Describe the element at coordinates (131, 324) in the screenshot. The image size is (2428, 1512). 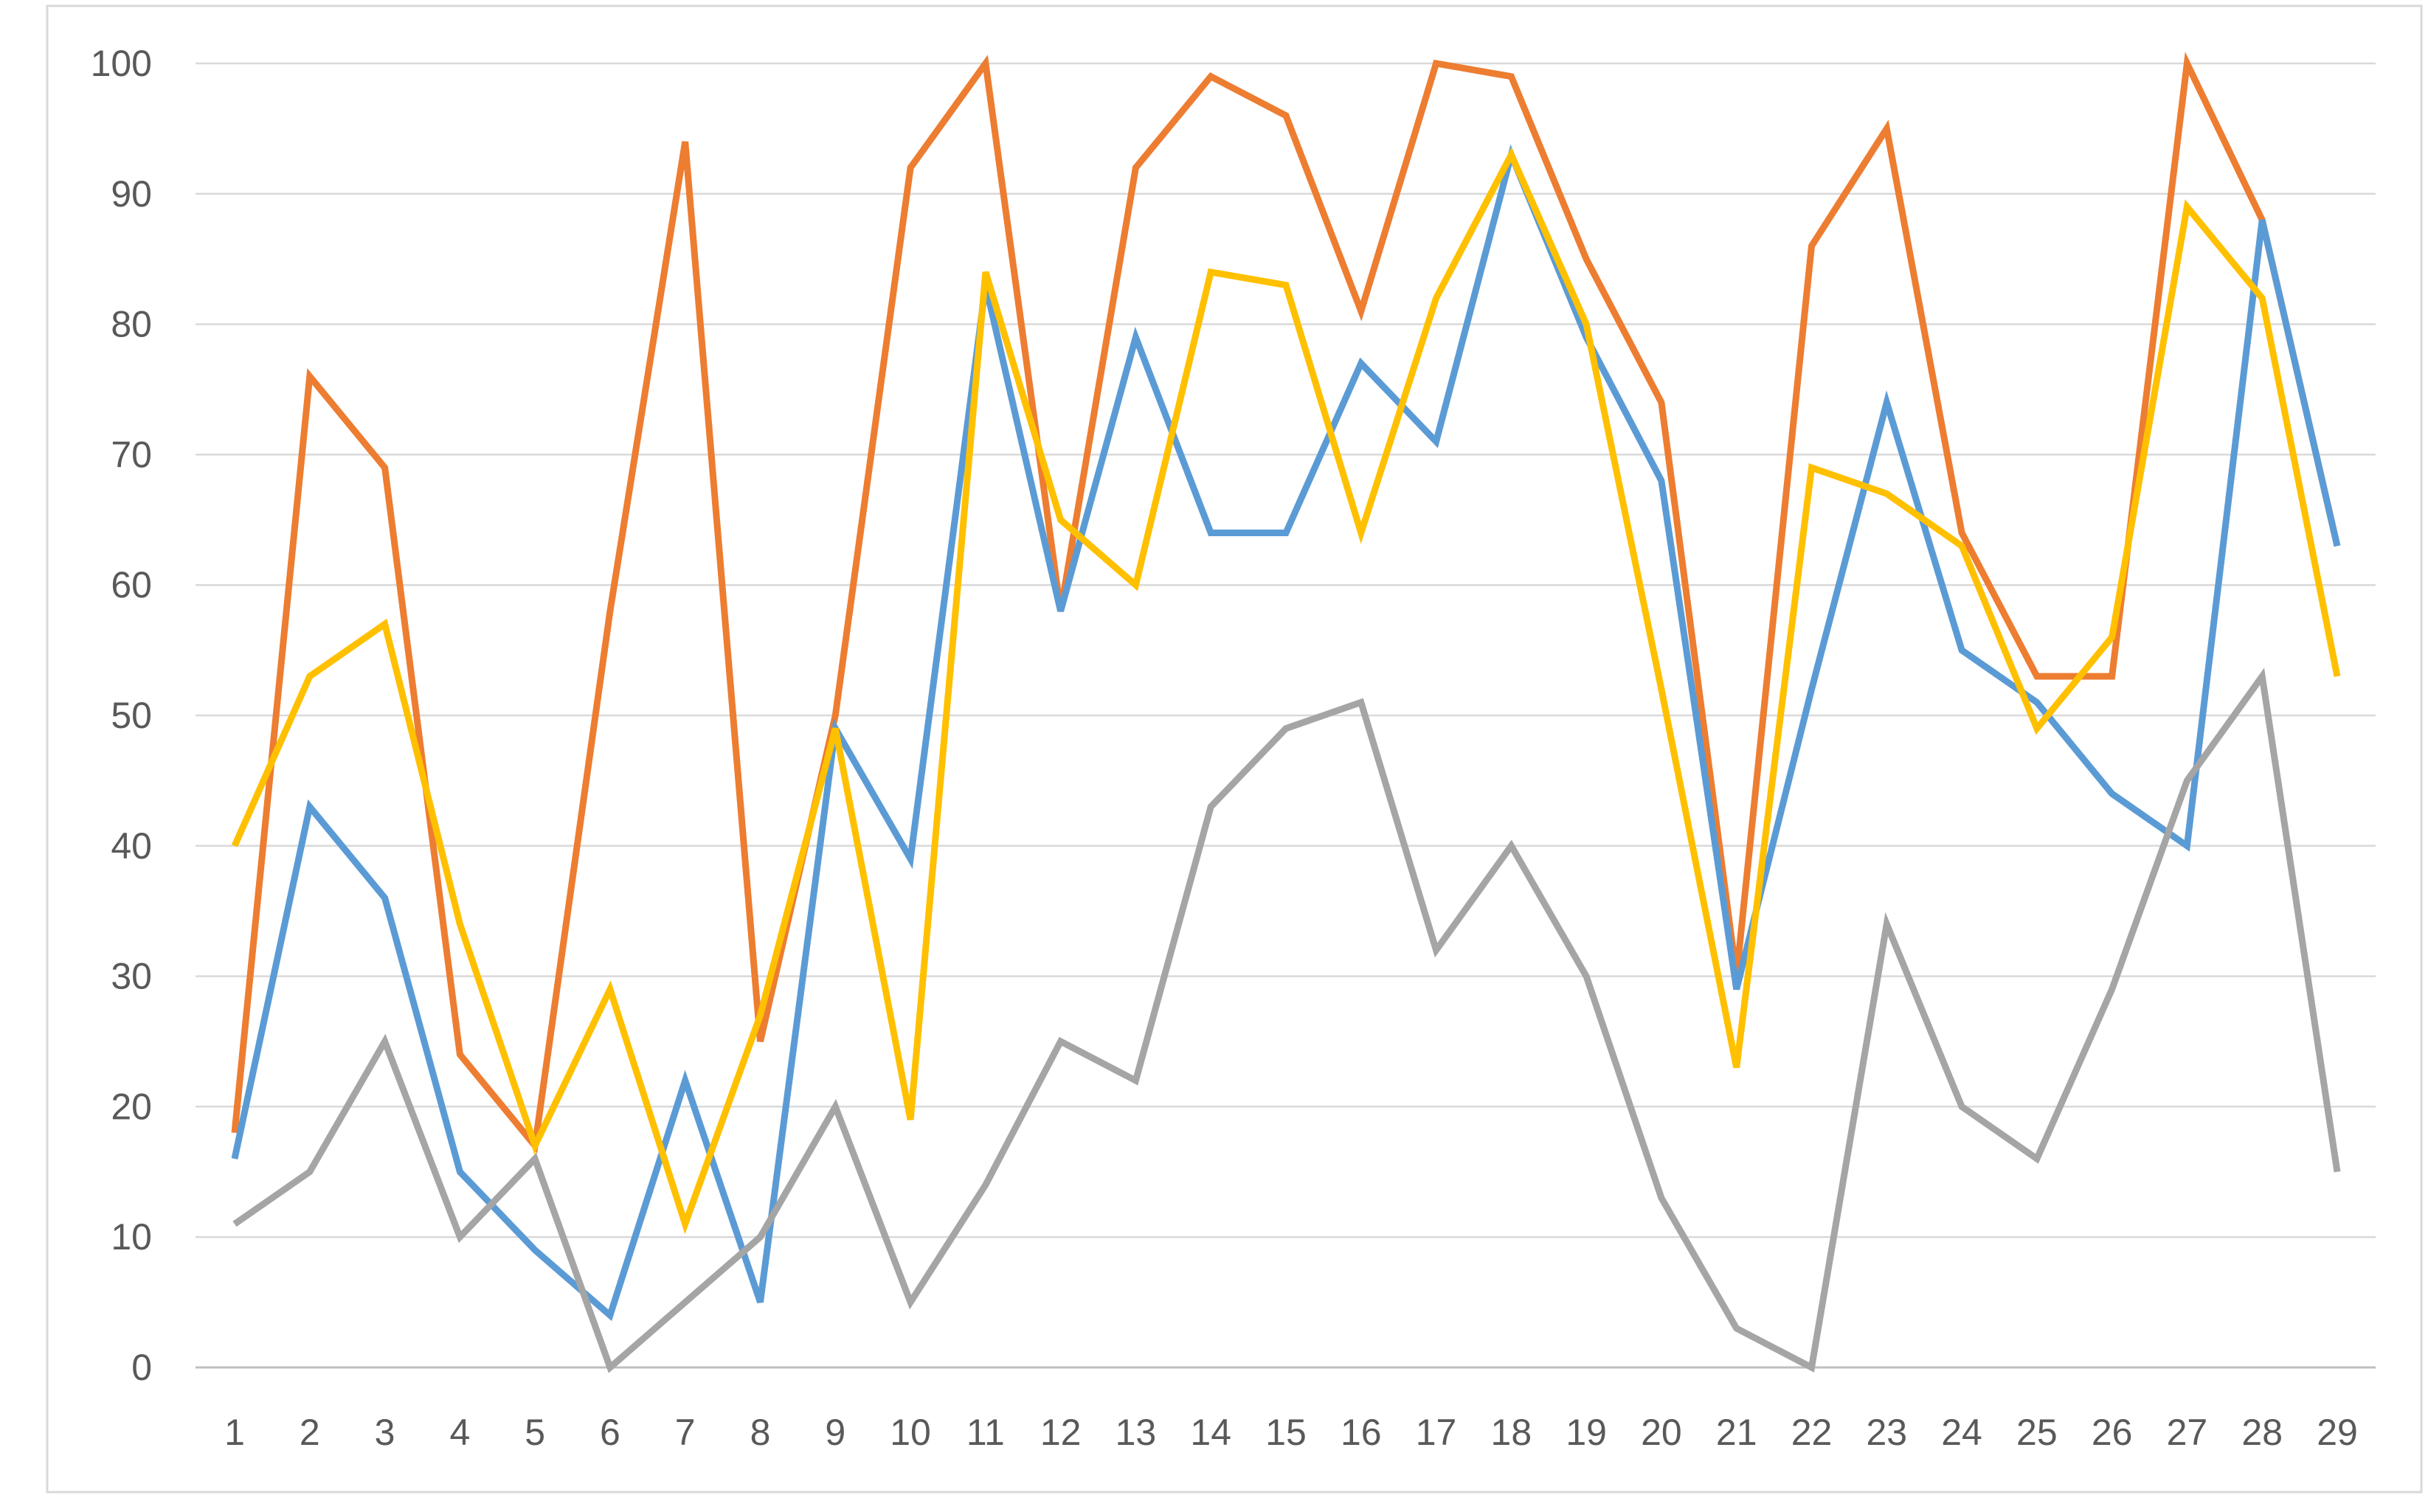
I see `y-tick-label: 80` at that location.